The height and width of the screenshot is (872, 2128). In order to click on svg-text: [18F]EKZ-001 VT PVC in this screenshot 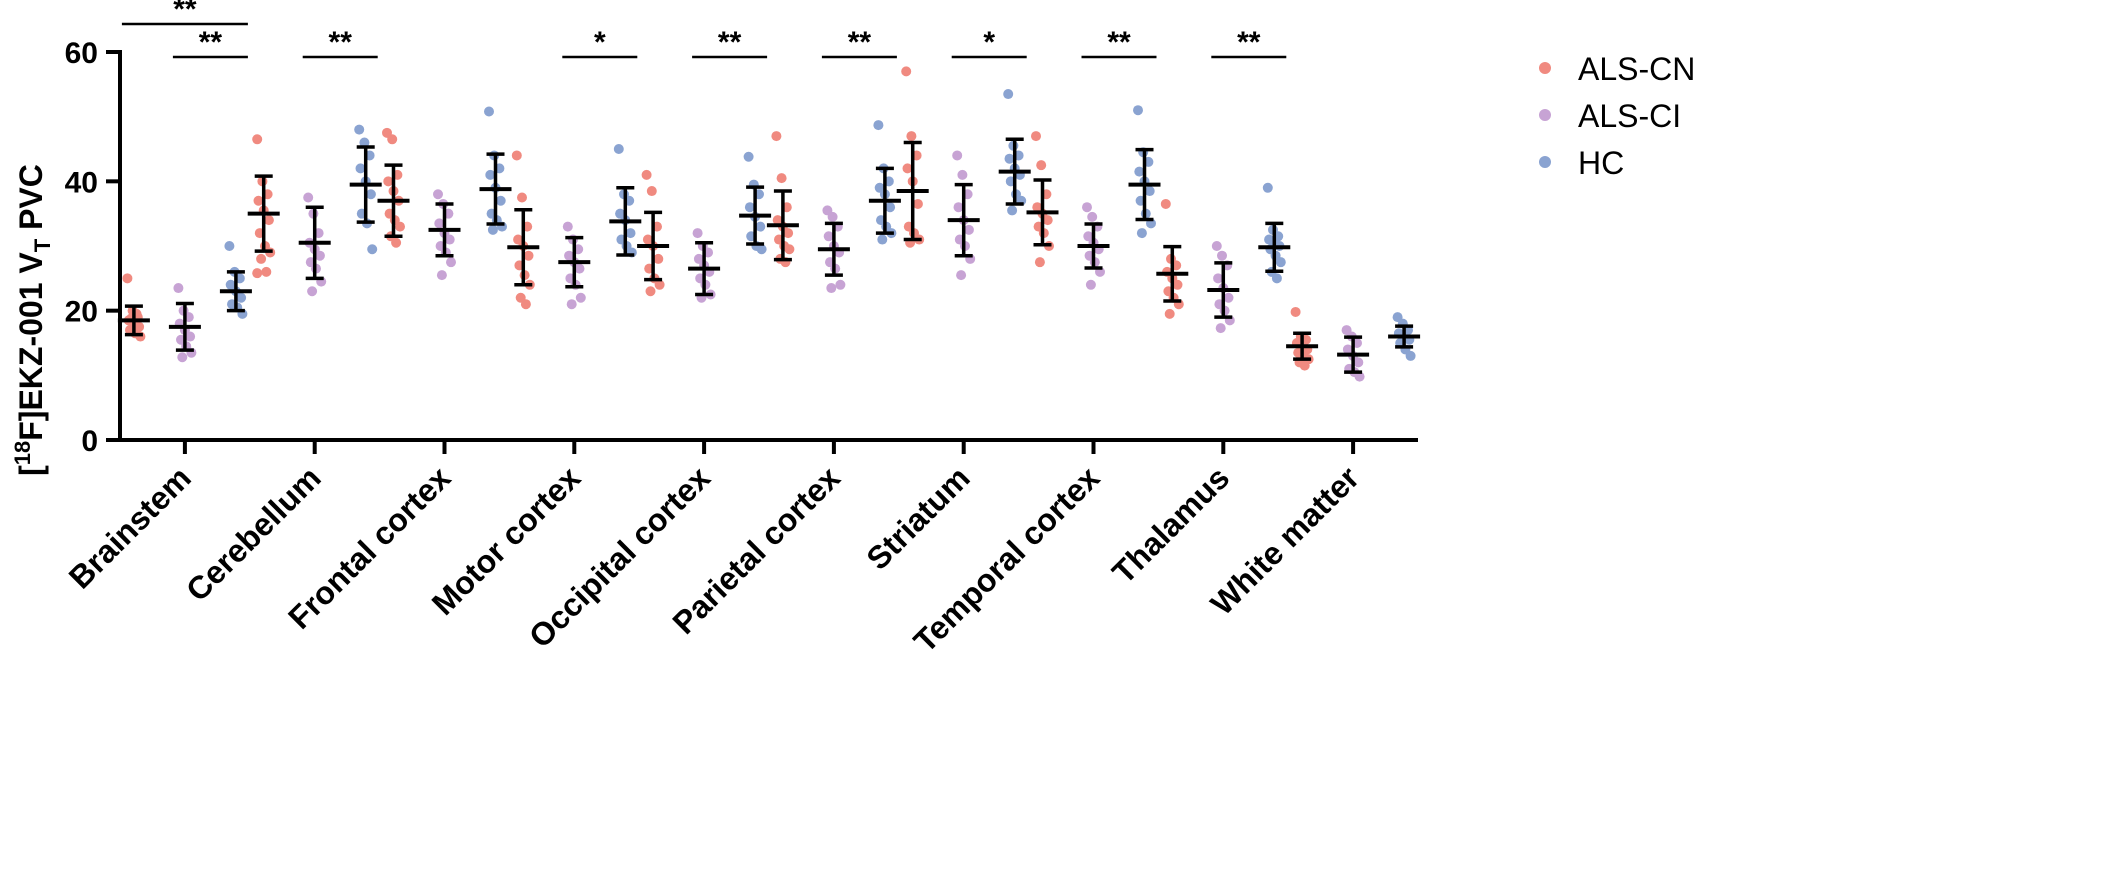, I will do `click(32, 320)`.